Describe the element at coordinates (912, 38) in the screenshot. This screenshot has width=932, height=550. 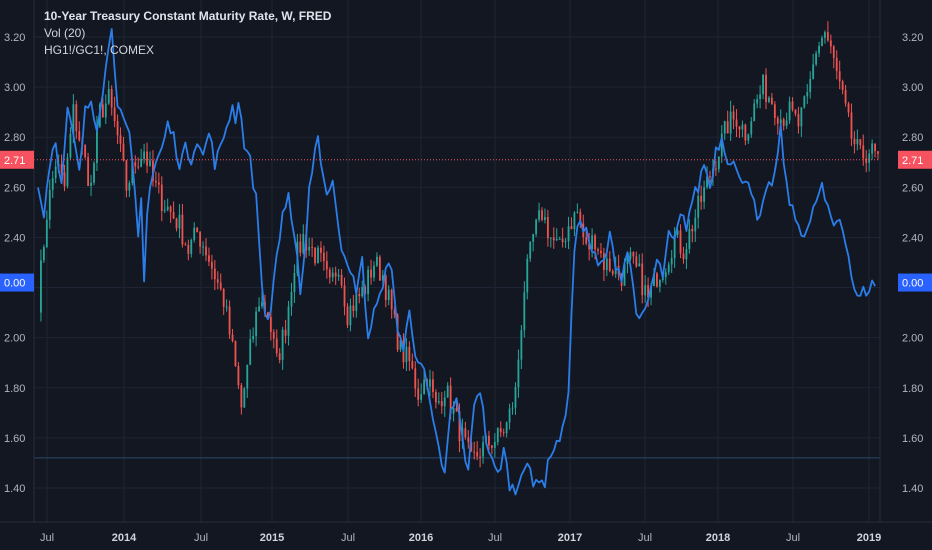
I see `right-tick-label: 3.20` at that location.